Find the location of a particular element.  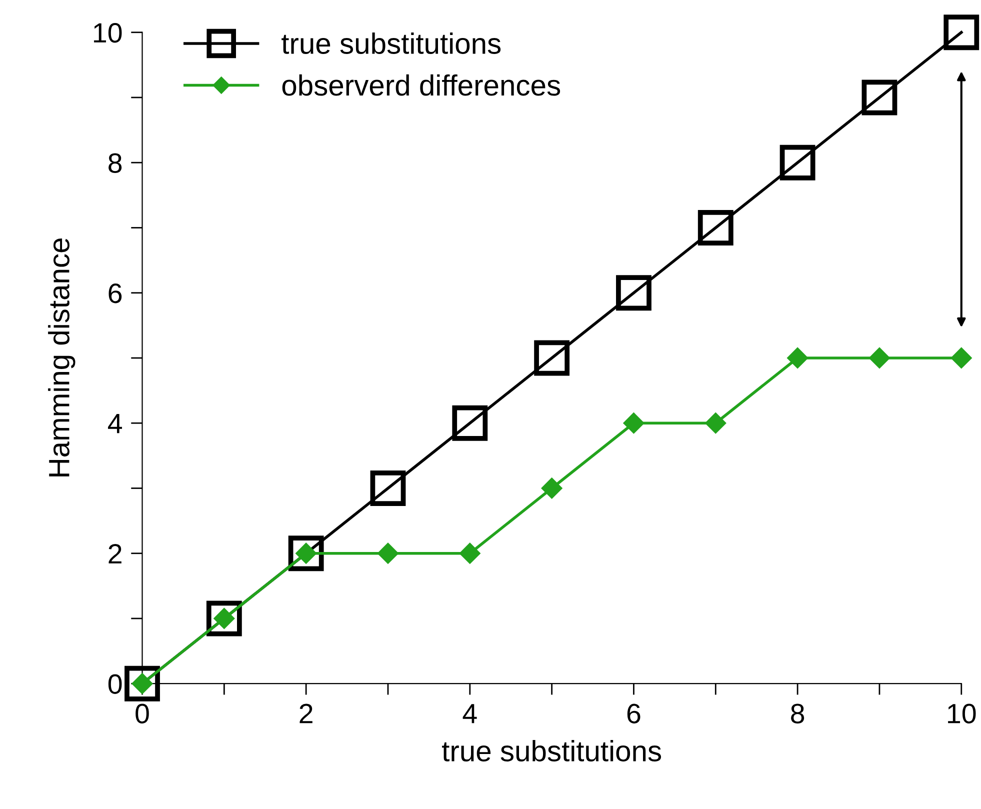

y-tick-label: 4 is located at coordinates (115, 424).